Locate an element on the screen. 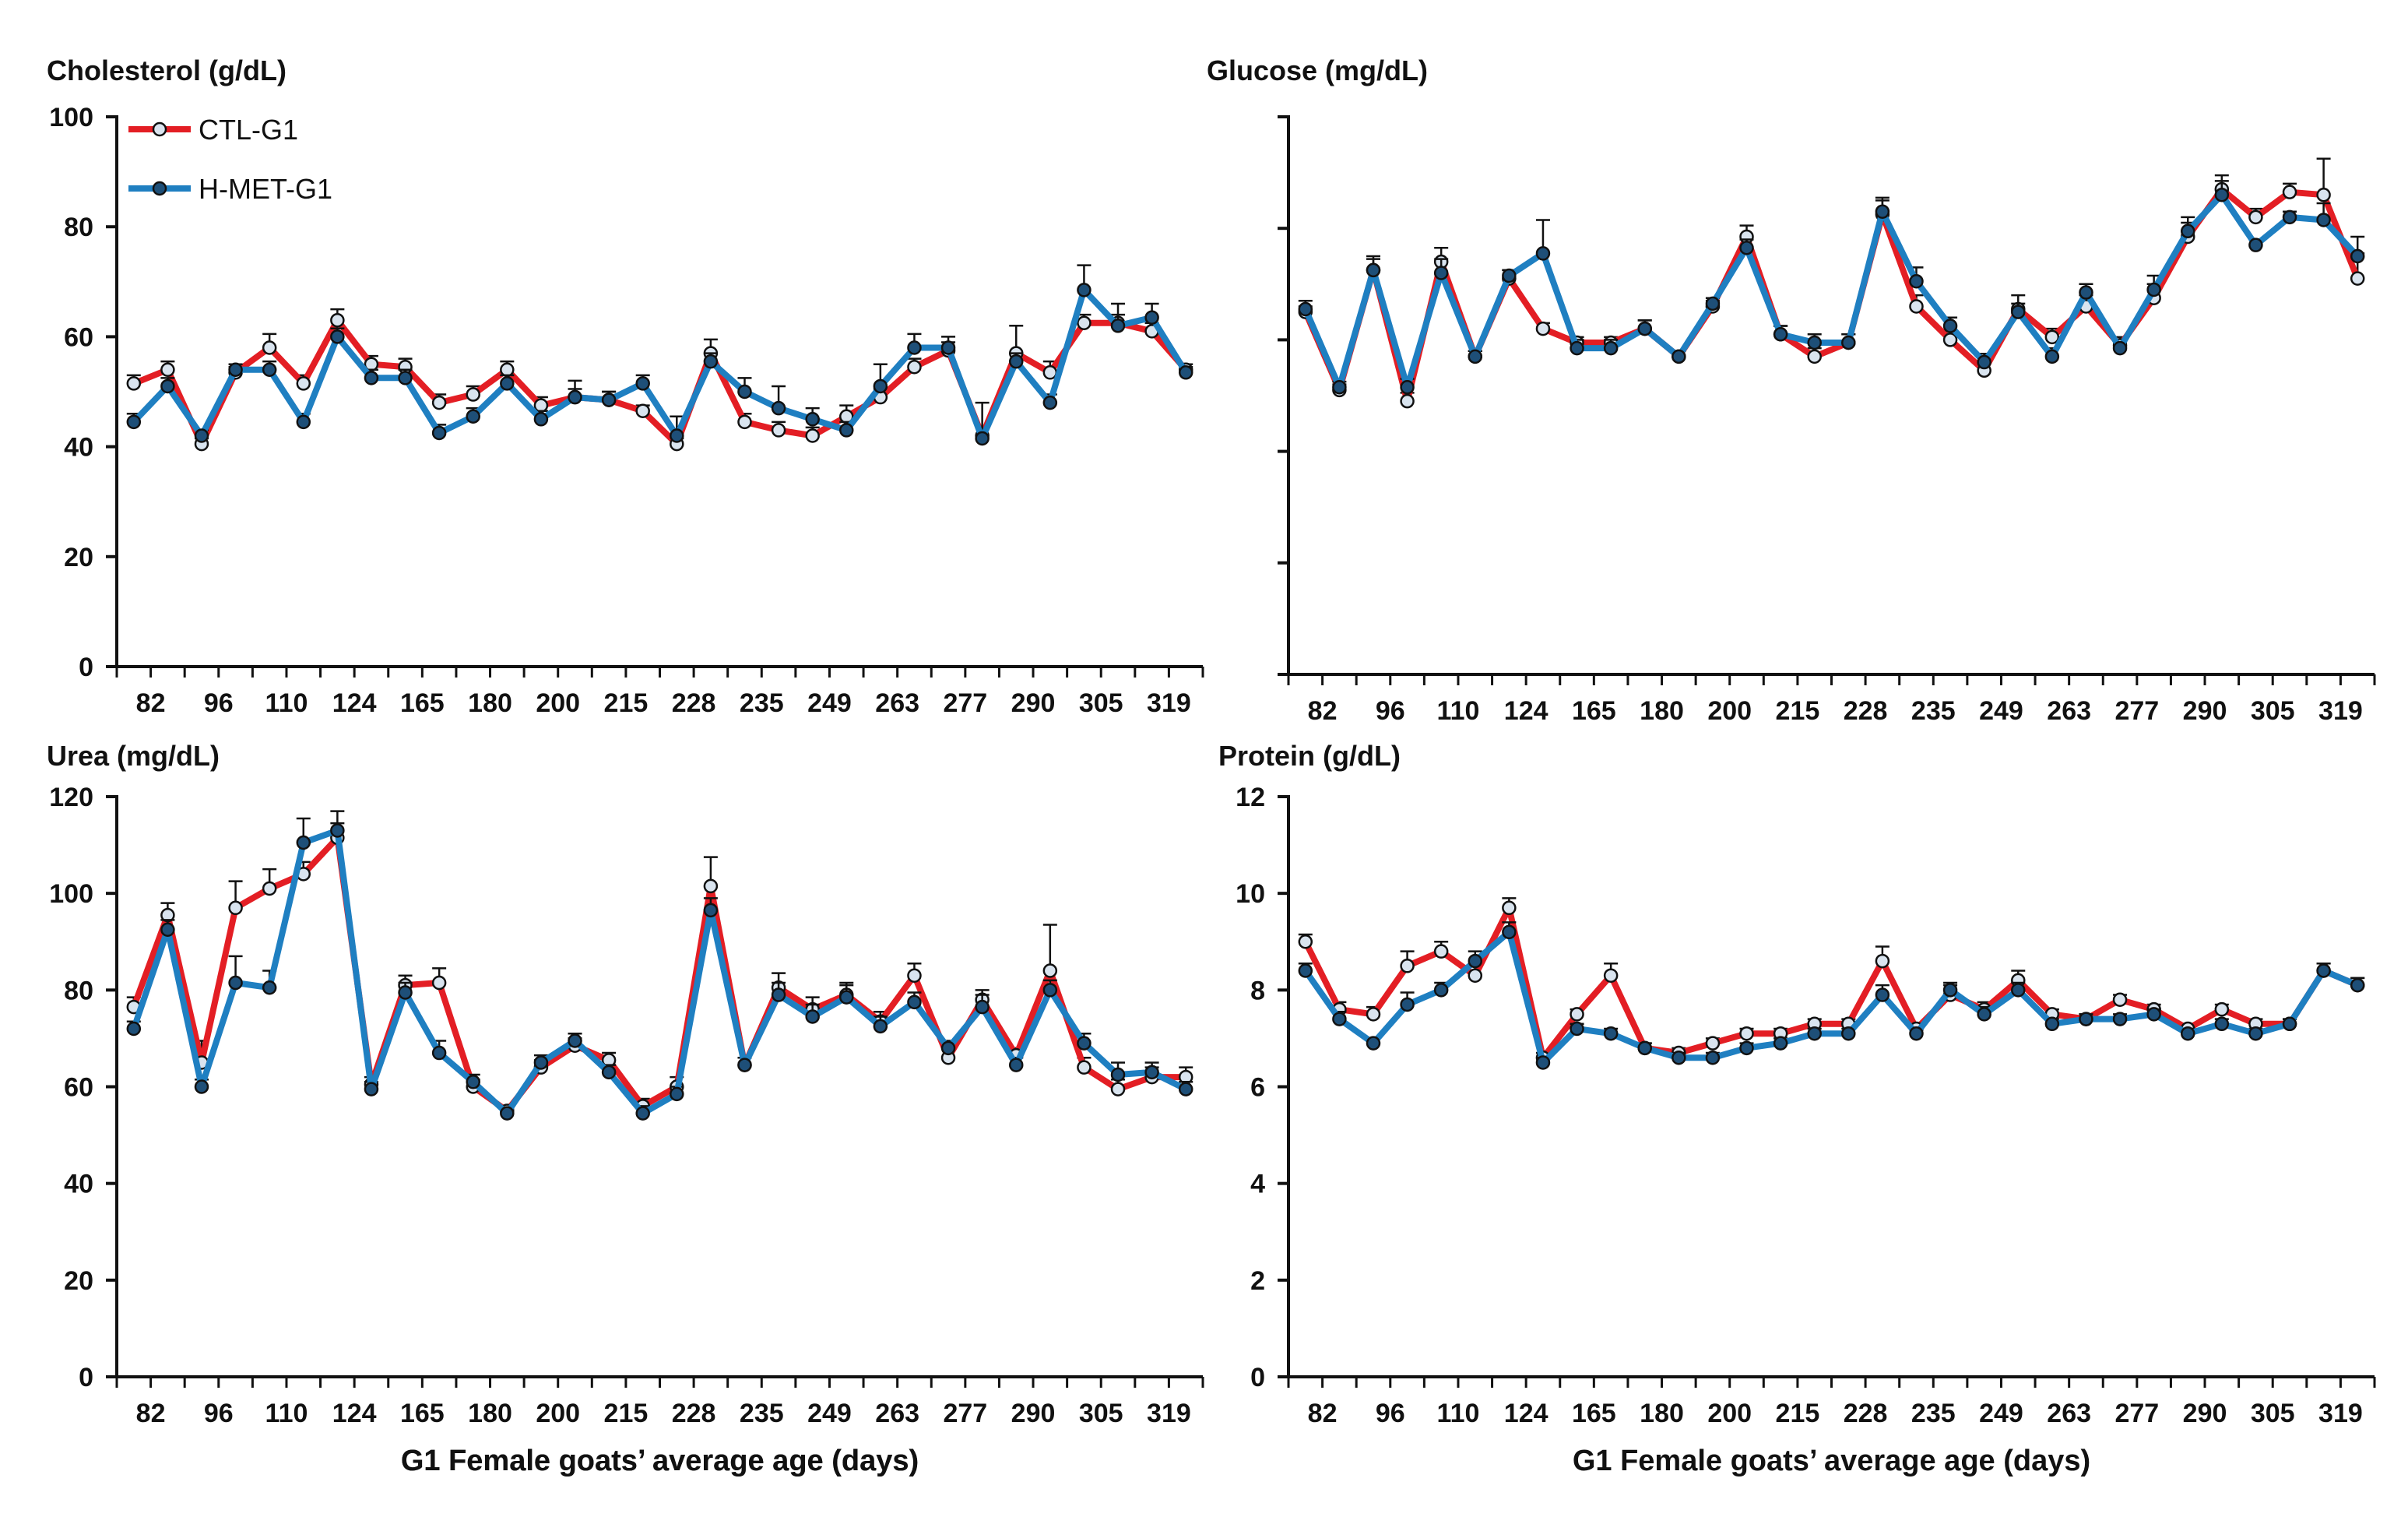 The width and height of the screenshot is (2408, 1517). x-tick-label: 96 is located at coordinates (219, 703).